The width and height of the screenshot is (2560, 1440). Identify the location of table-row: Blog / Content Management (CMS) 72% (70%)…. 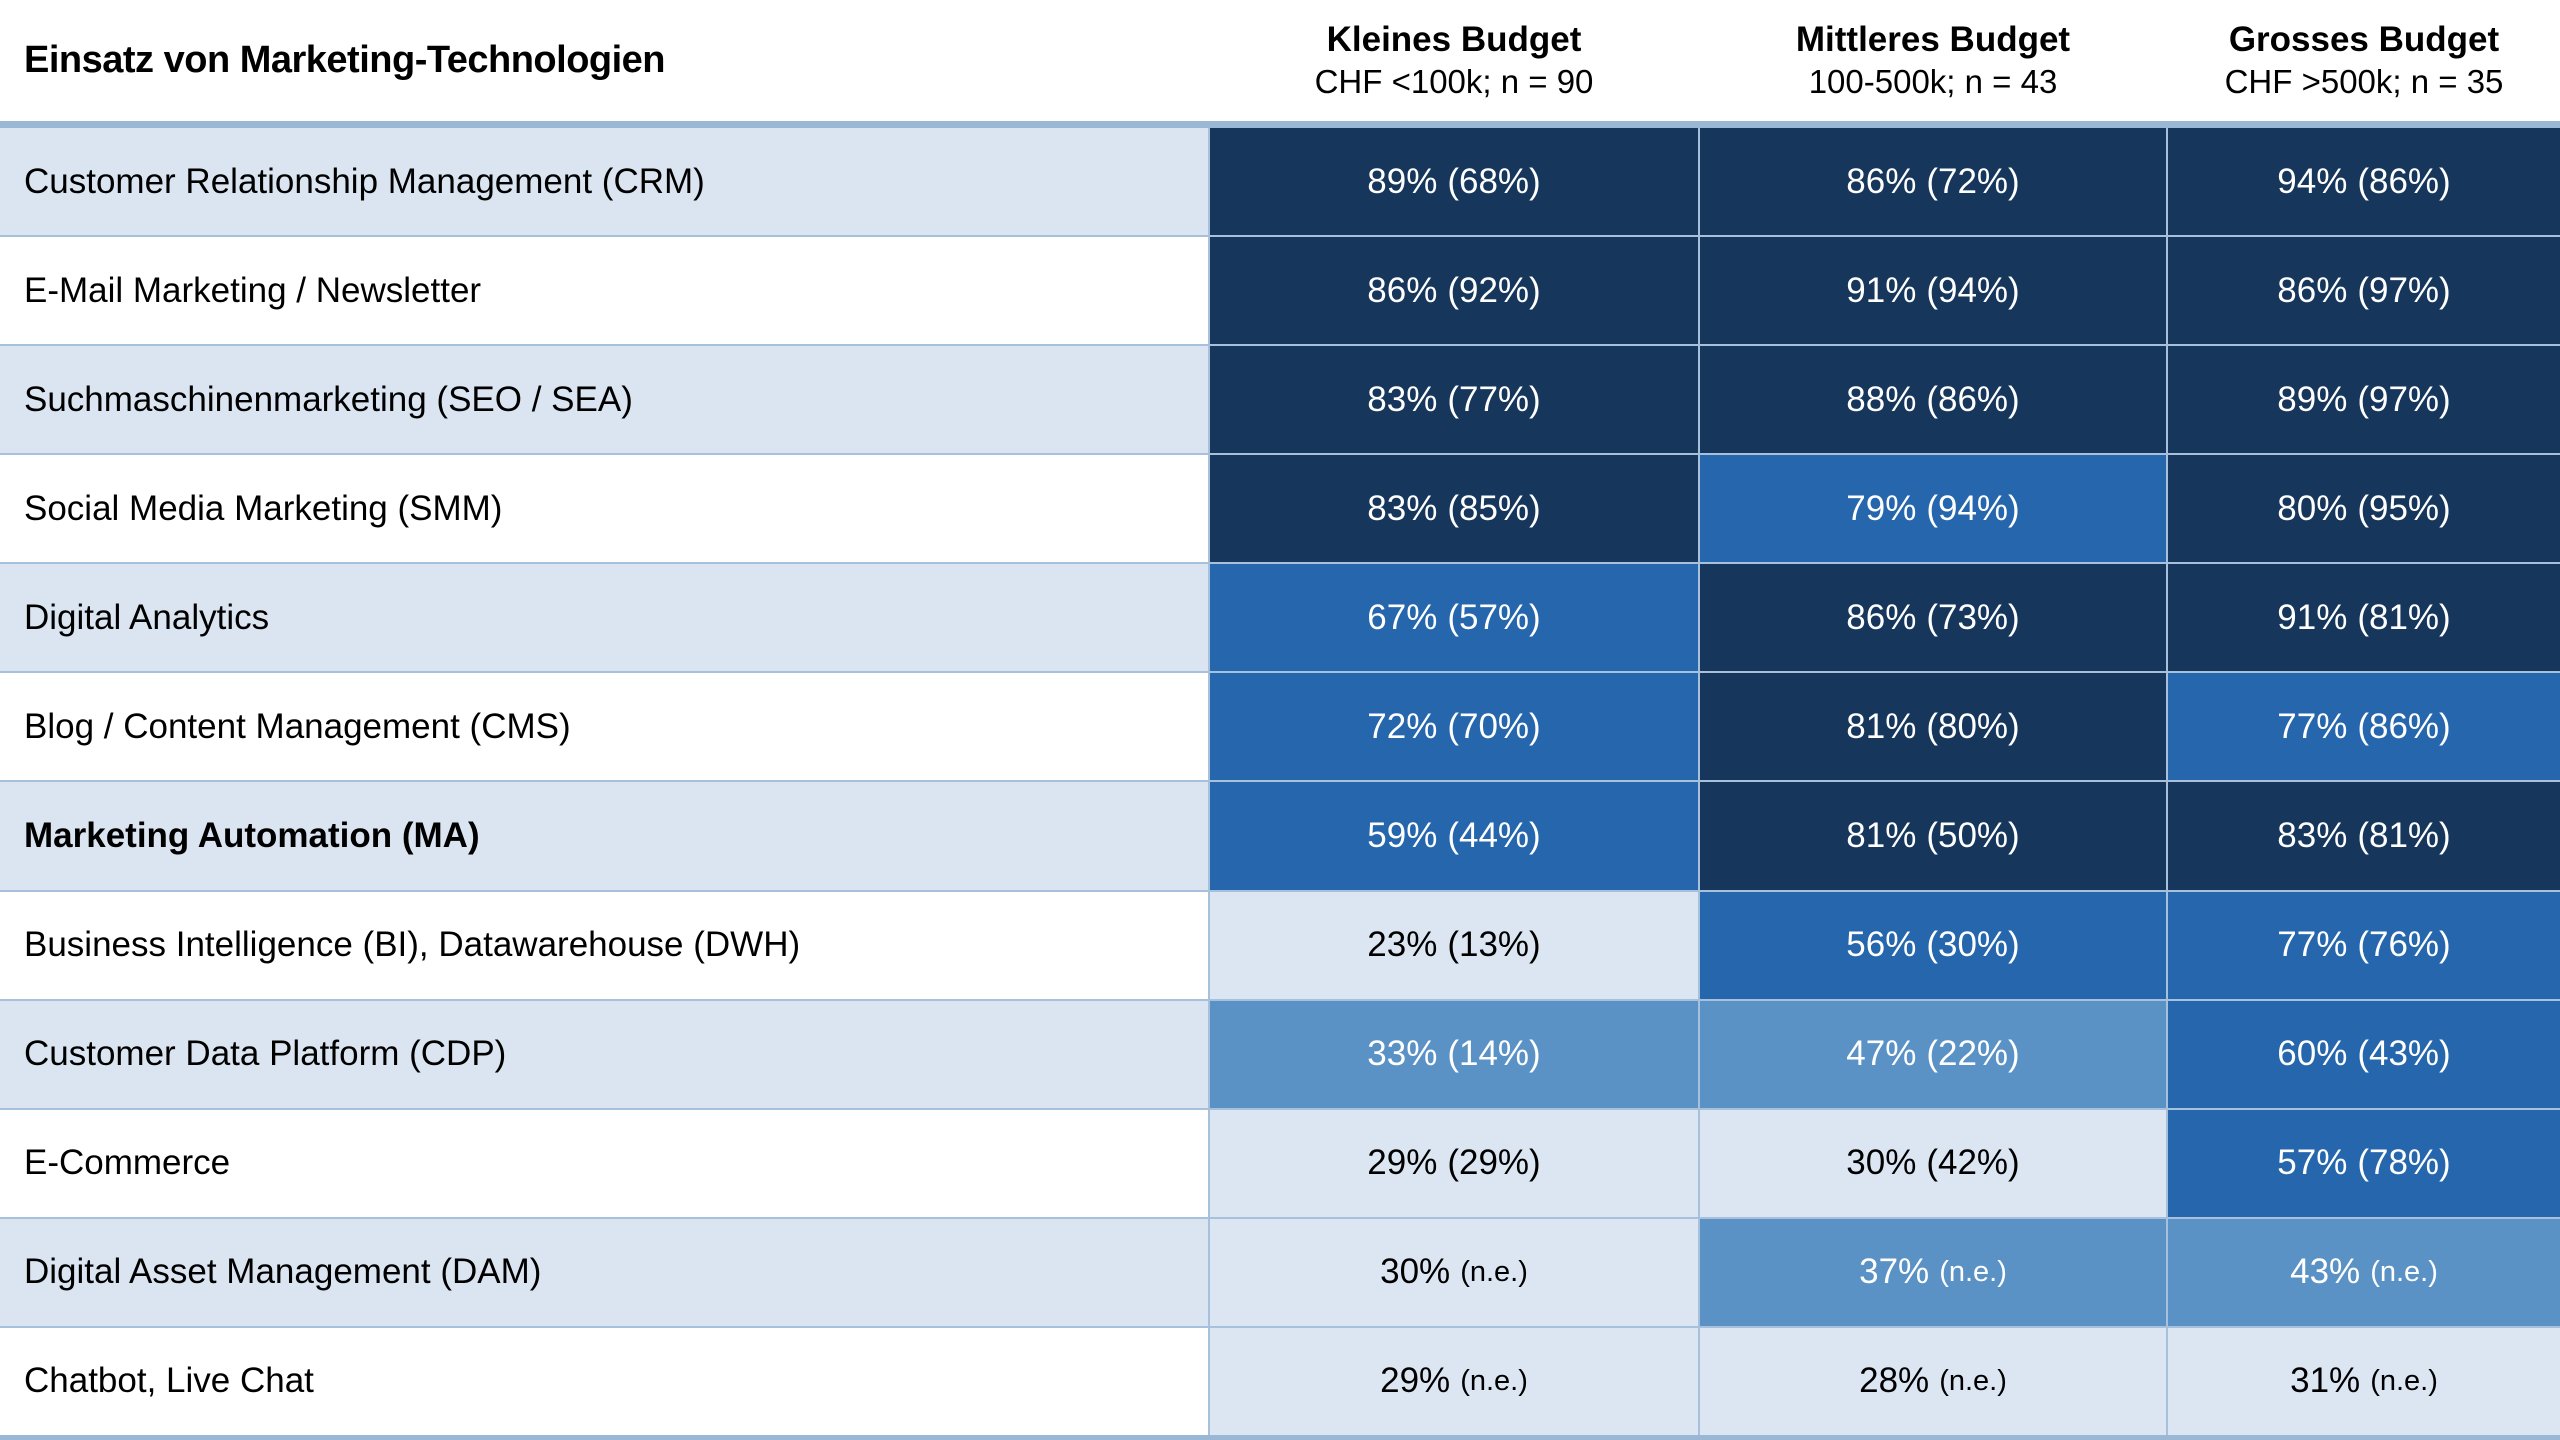
(1280, 727).